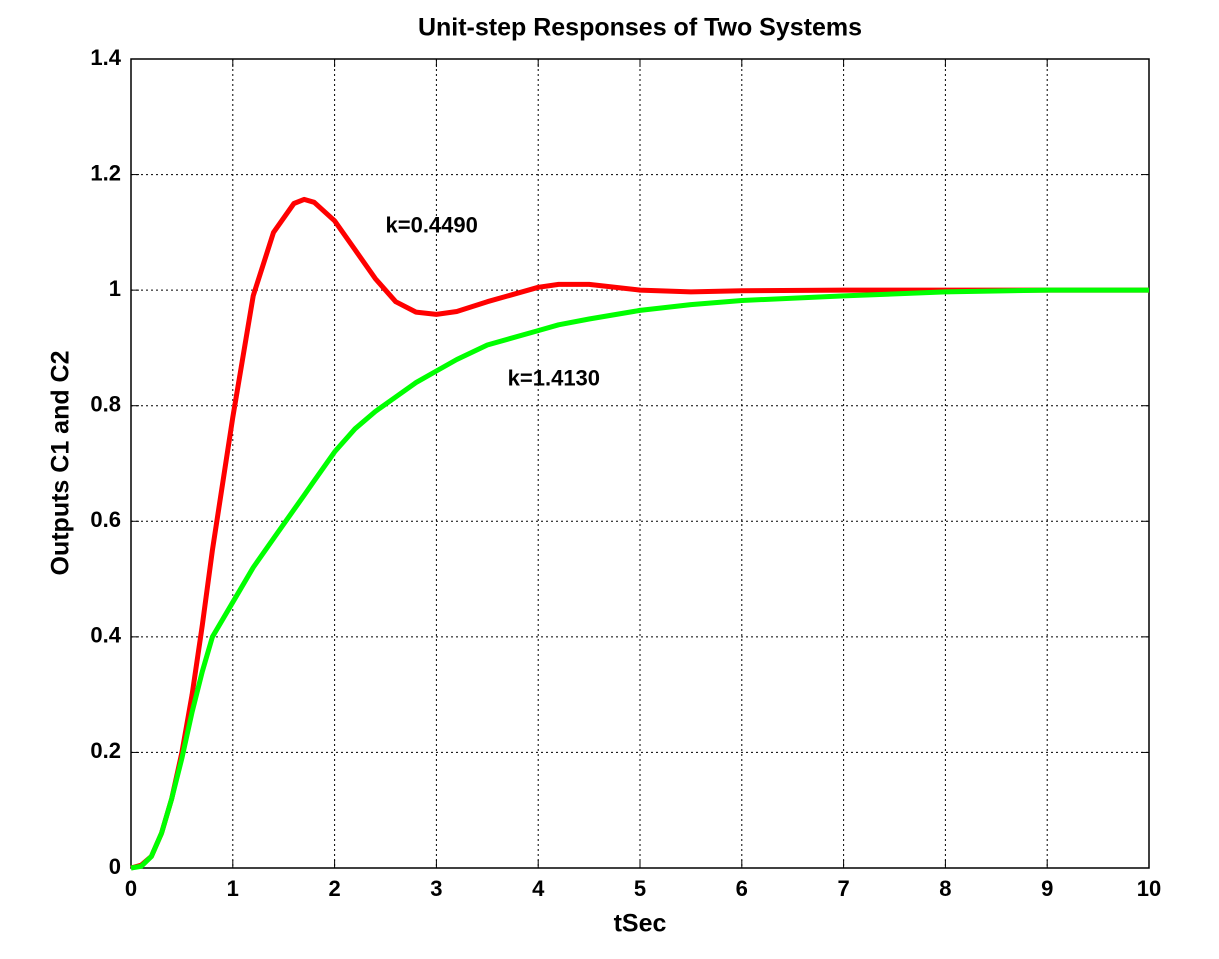  I want to click on x-tick-label: 6, so click(742, 888).